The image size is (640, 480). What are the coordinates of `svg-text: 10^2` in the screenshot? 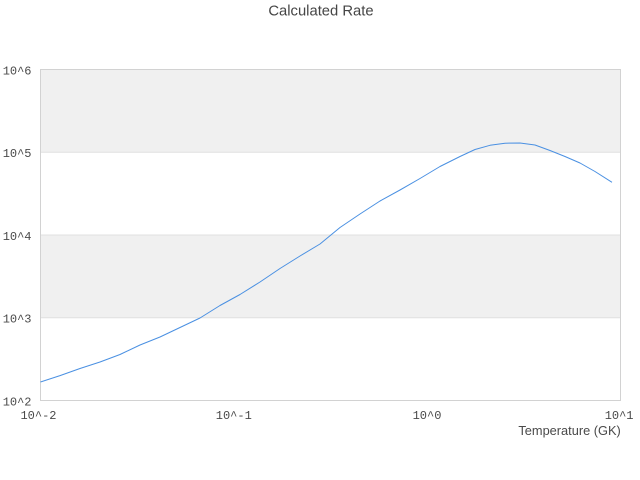 It's located at (17, 402).